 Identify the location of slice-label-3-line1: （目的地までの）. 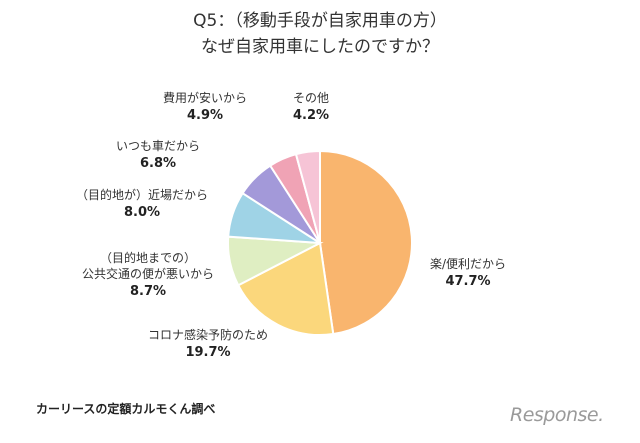
(148, 257).